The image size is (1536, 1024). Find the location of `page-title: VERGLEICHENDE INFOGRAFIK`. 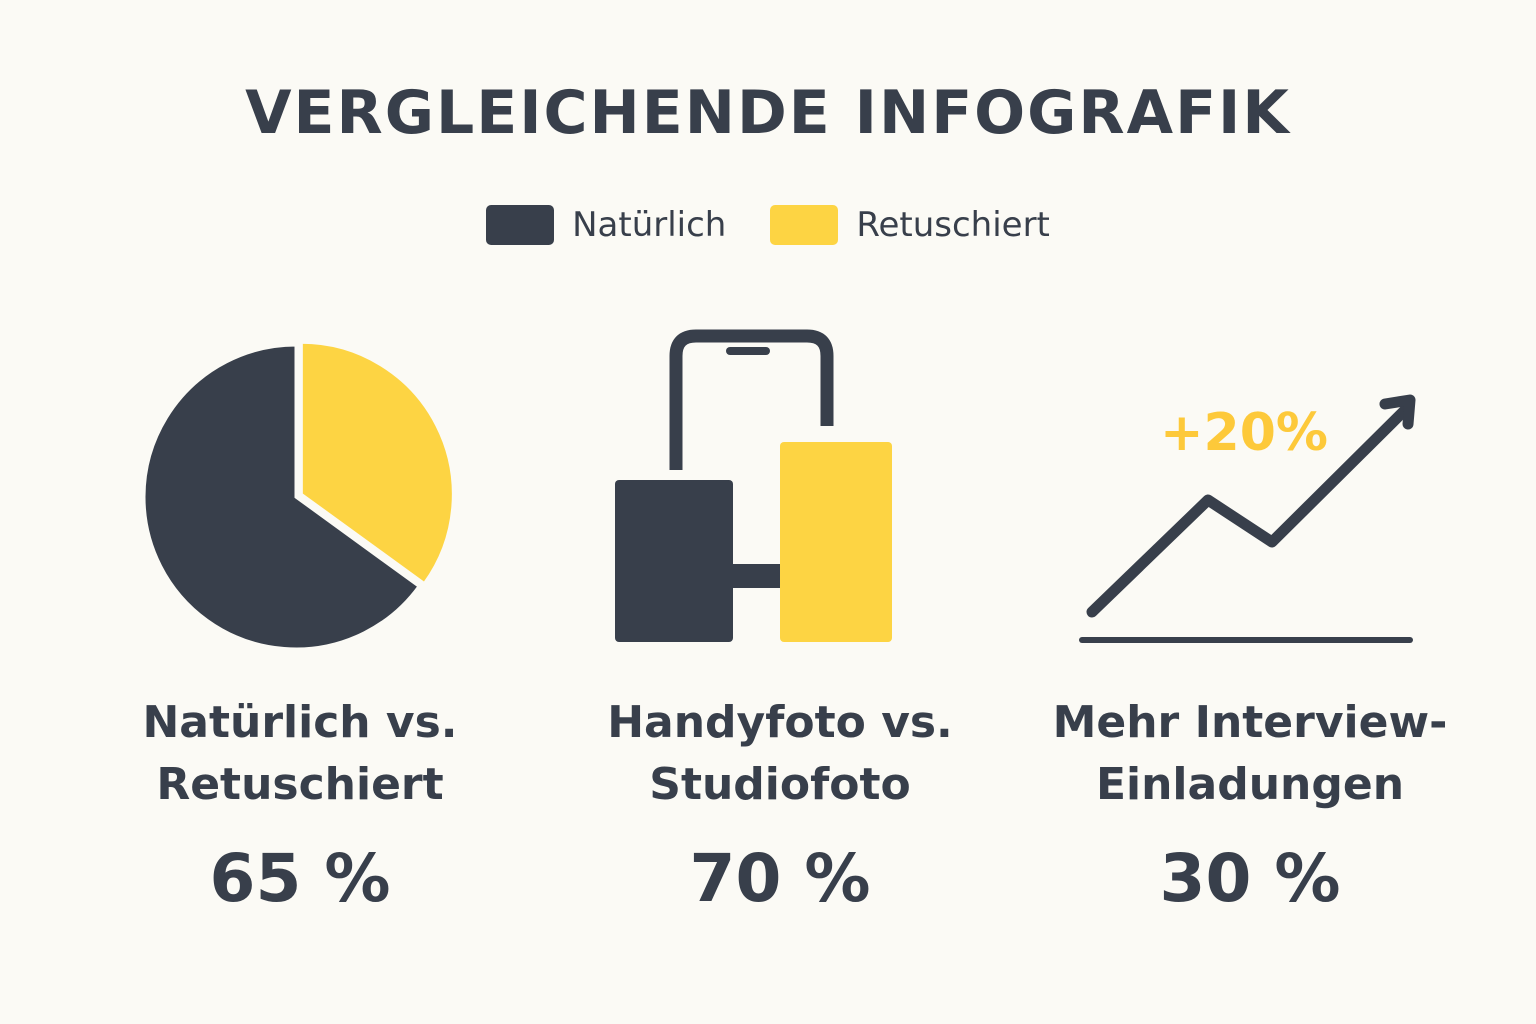

page-title: VERGLEICHENDE INFOGRAFIK is located at coordinates (768, 113).